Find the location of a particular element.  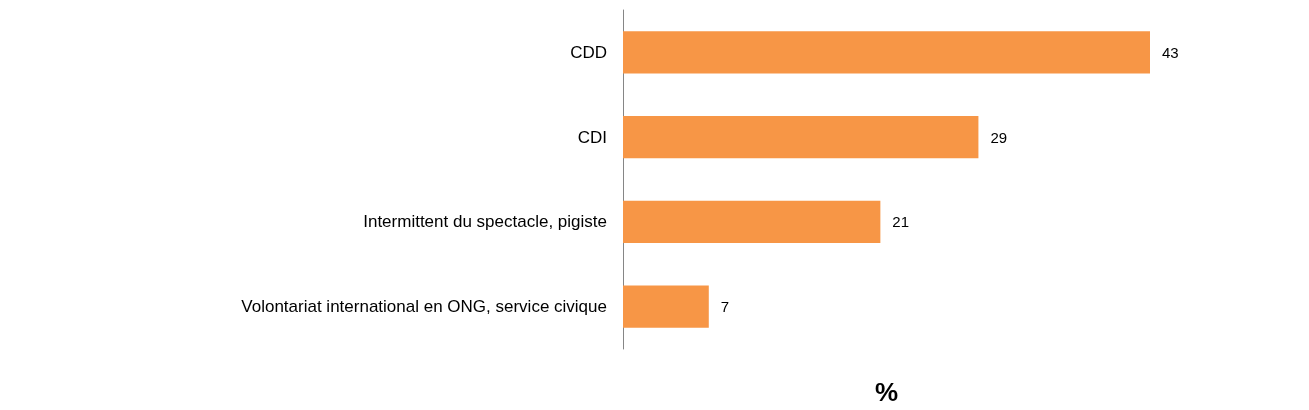

y-tick-label: CDD is located at coordinates (588, 52).